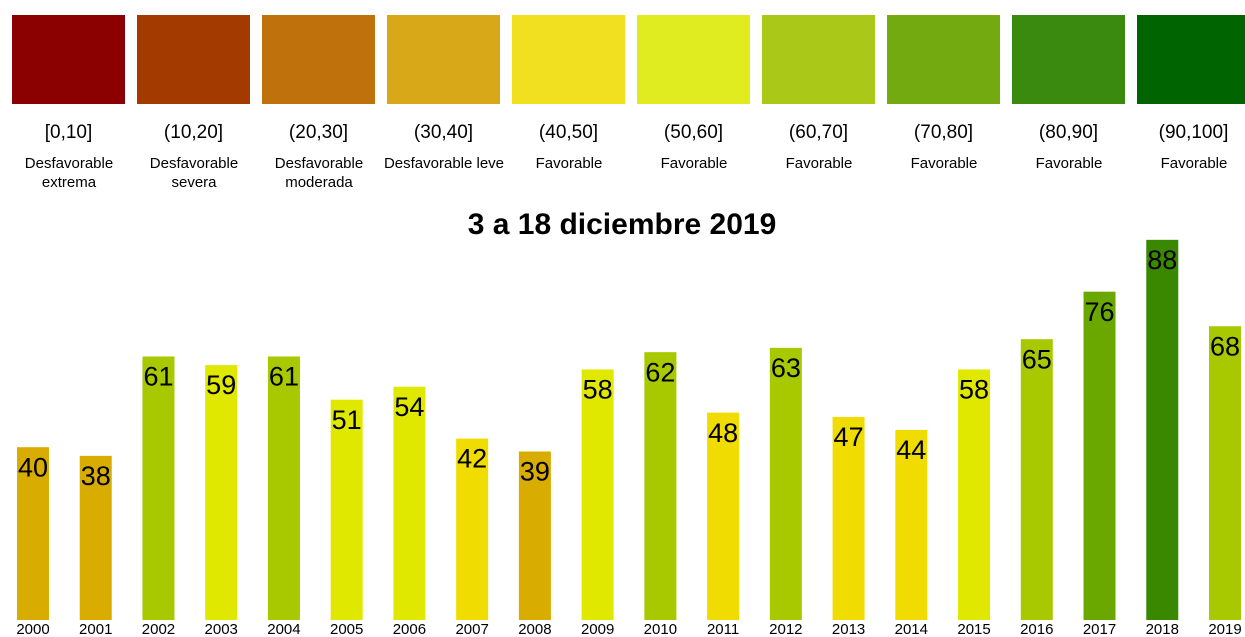  I want to click on x-tick-label: 2000, so click(32, 629).